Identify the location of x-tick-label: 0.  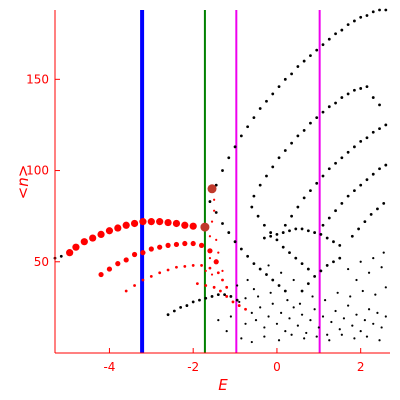
(277, 367).